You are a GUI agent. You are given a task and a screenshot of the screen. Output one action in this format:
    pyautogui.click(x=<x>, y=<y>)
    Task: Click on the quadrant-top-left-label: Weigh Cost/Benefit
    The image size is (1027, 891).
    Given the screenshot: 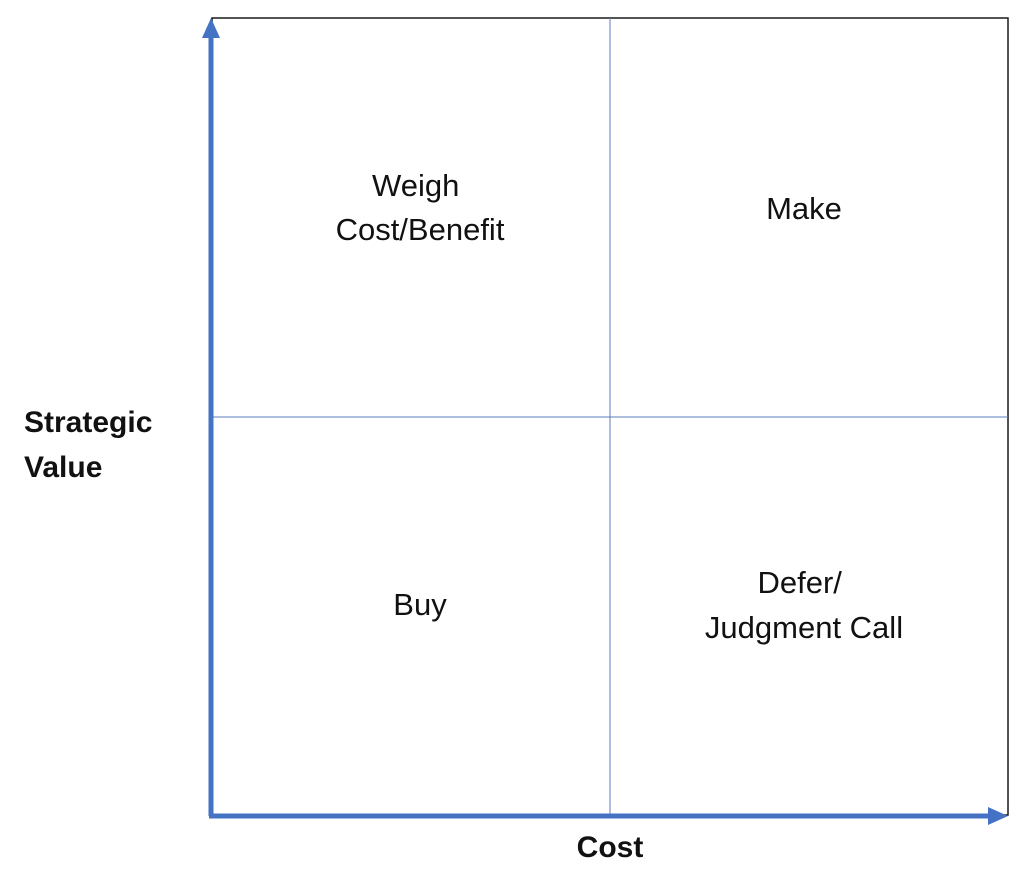 What is the action you would take?
    pyautogui.click(x=420, y=207)
    